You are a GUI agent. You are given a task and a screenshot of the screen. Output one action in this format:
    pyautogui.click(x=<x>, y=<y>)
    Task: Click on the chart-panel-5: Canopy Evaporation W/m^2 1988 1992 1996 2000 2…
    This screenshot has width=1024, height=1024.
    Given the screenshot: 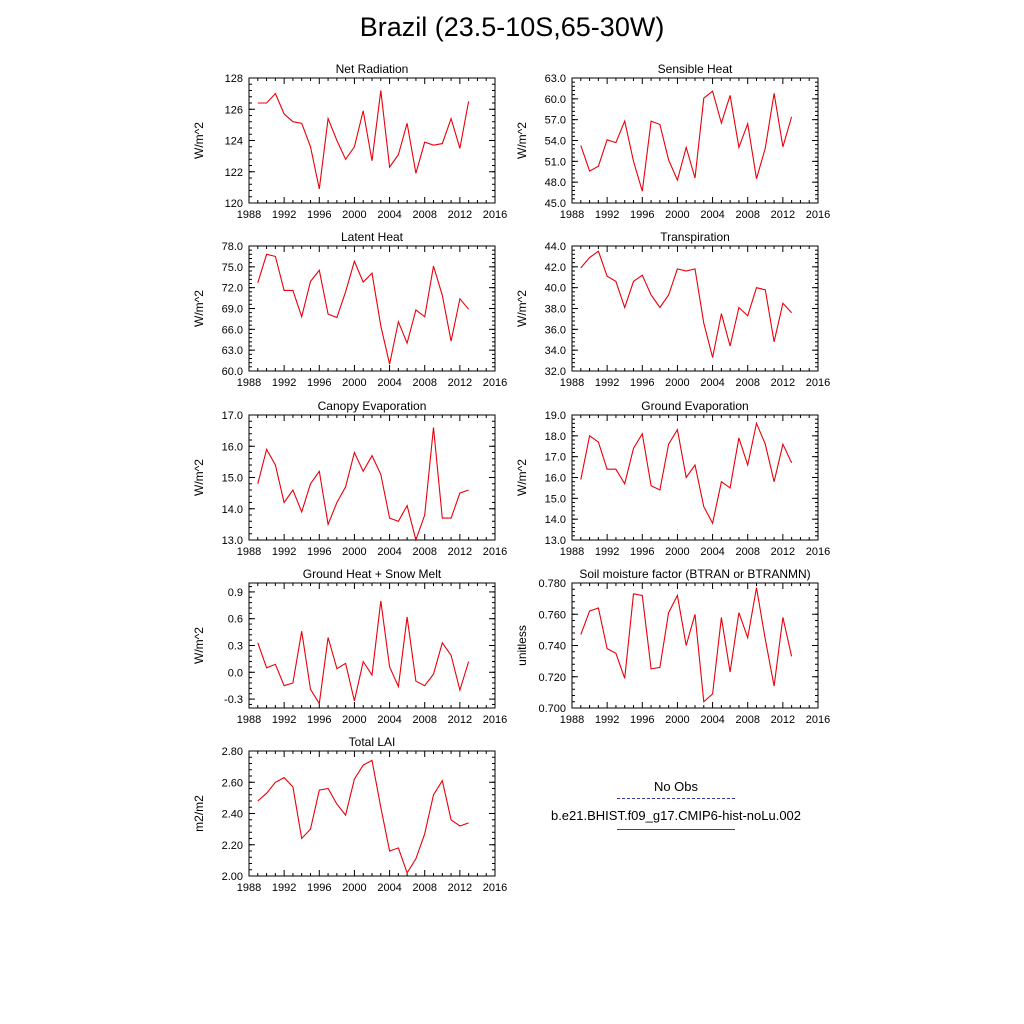 What is the action you would take?
    pyautogui.click(x=349, y=478)
    